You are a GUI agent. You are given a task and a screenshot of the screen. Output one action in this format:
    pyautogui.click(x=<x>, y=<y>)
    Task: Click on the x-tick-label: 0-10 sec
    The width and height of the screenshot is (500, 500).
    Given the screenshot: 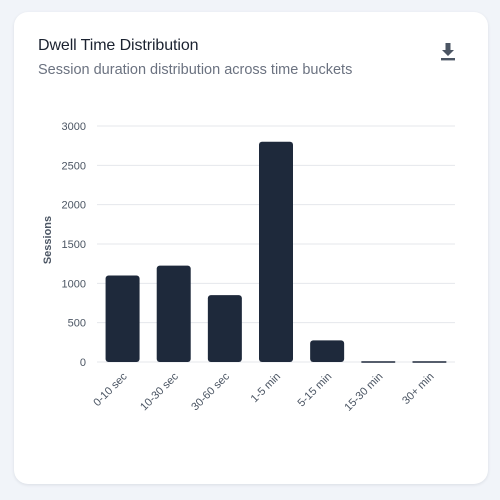 What is the action you would take?
    pyautogui.click(x=110, y=389)
    